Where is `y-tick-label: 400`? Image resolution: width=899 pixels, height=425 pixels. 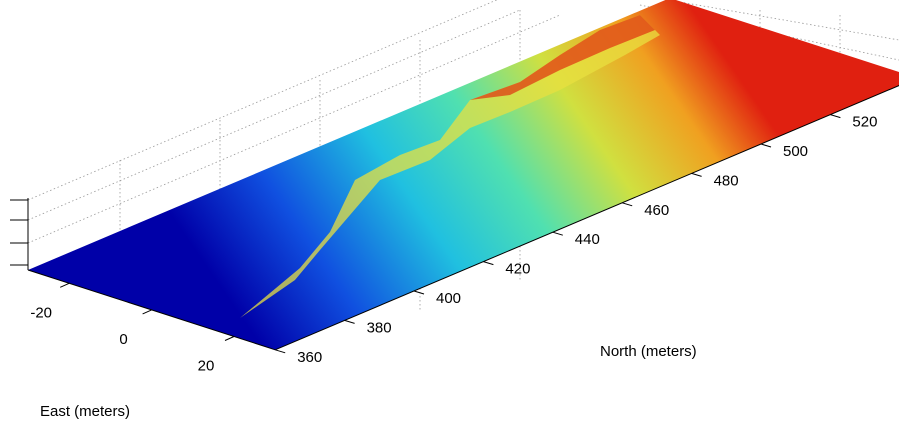 y-tick-label: 400 is located at coordinates (448, 298).